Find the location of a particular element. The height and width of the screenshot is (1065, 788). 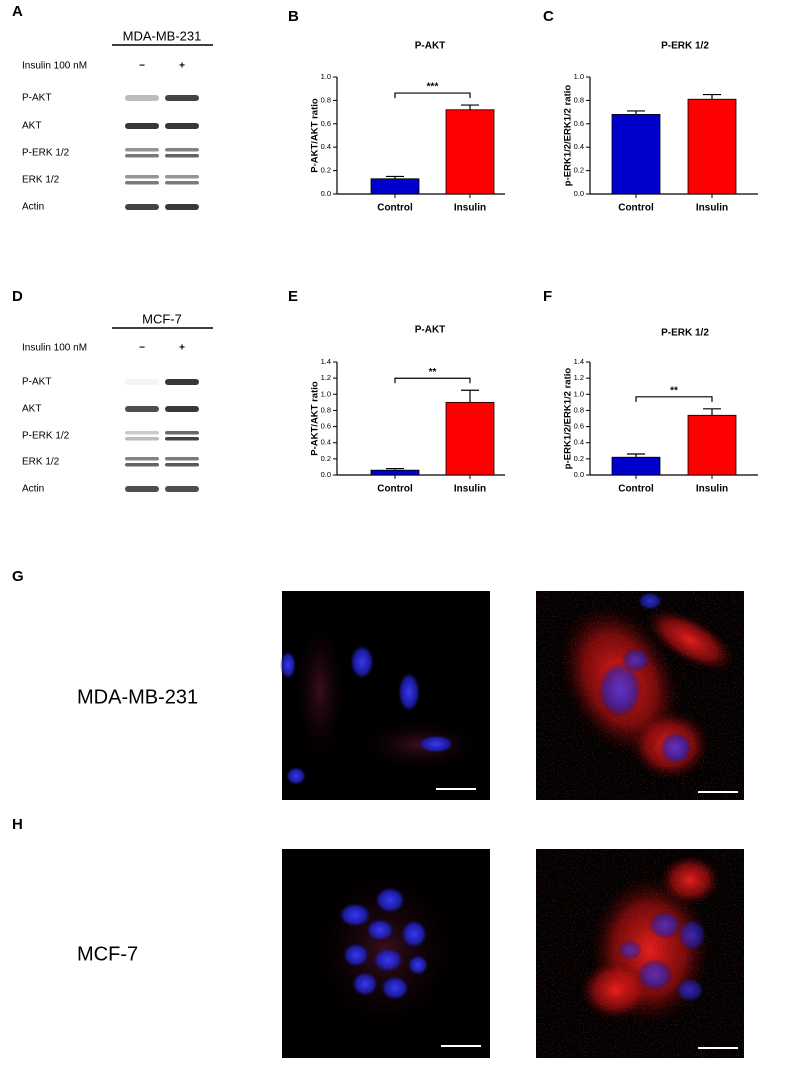

blot-row-label: P-AKT is located at coordinates (36, 98).